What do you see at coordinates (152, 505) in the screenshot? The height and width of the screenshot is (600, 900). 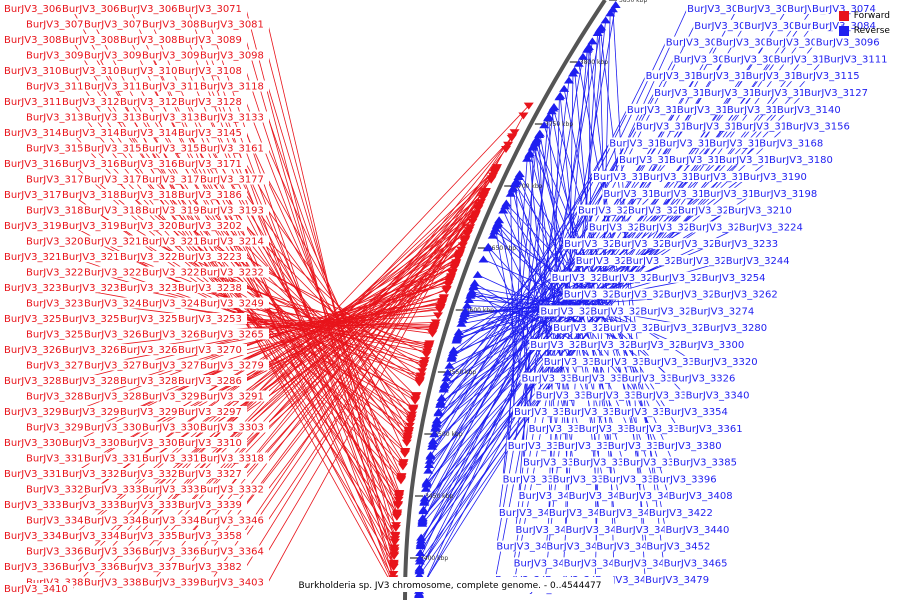 I see `forward-gene-label: BurJV3_3337` at bounding box center [152, 505].